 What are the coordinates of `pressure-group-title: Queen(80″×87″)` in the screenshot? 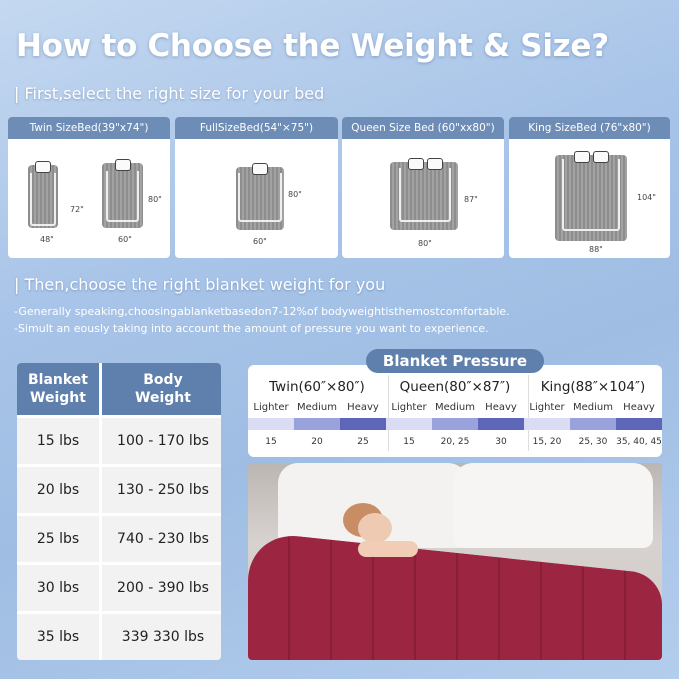 It's located at (455, 387).